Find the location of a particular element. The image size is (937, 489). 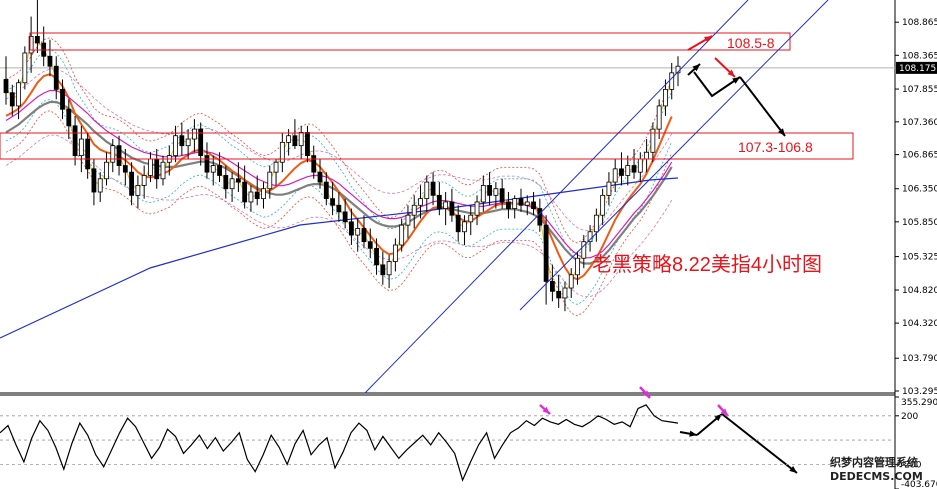

cci-tick-label: -200 is located at coordinates (911, 465).